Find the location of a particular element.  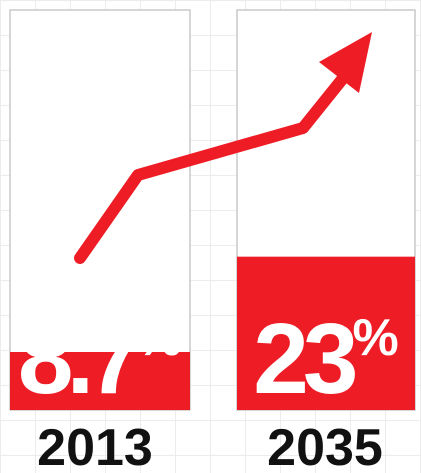

bar-2035 is located at coordinates (326, 333).